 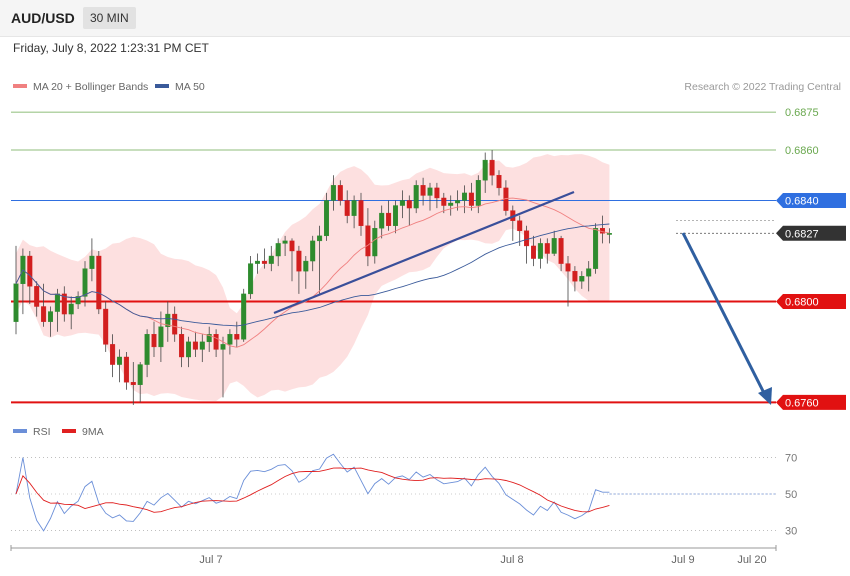 I want to click on rsi-tick-70: 70, so click(x=791, y=459).